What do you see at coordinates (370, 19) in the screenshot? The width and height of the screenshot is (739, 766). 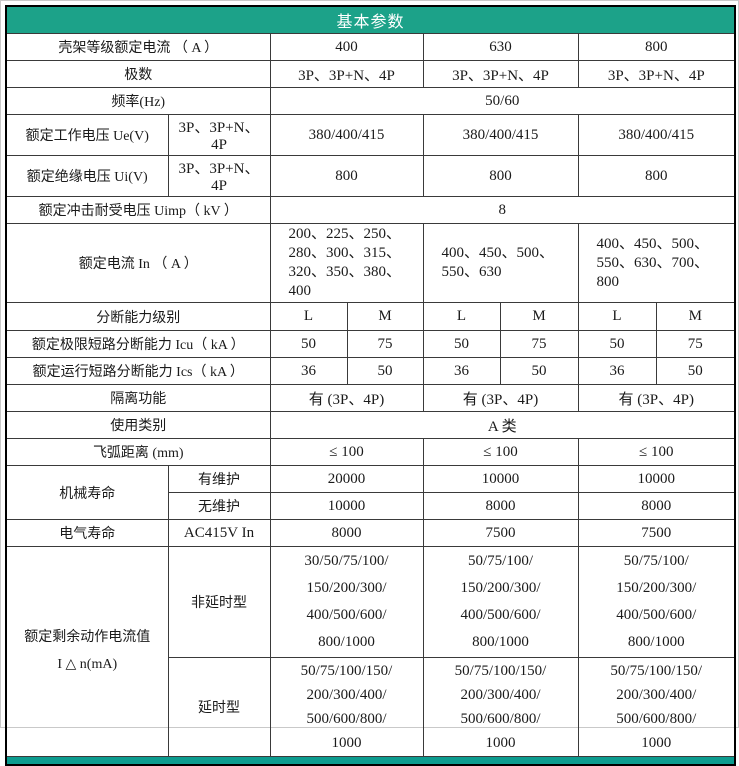 I see `table-header-row: 基本参数` at bounding box center [370, 19].